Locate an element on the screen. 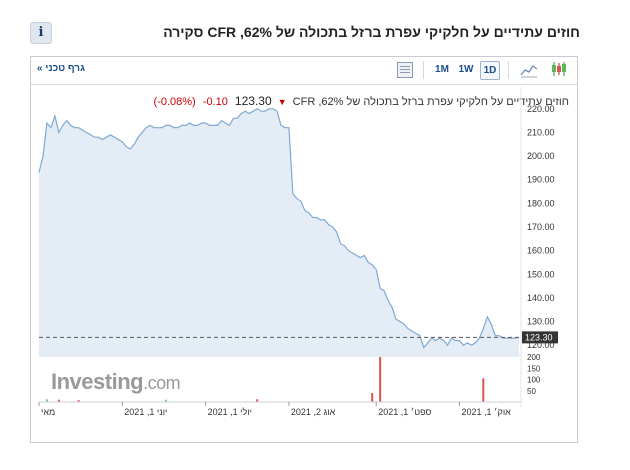 This screenshot has width=630, height=470. y-tick-label: 200.00 is located at coordinates (541, 156).